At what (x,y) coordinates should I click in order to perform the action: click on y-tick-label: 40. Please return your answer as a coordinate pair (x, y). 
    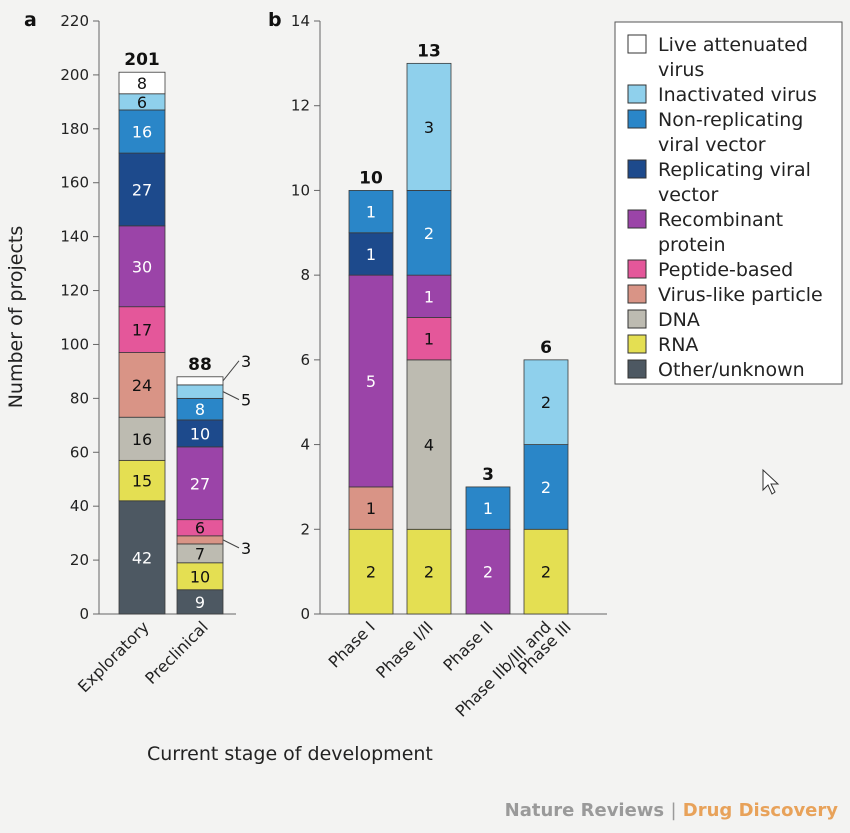
    Looking at the image, I should click on (79, 506).